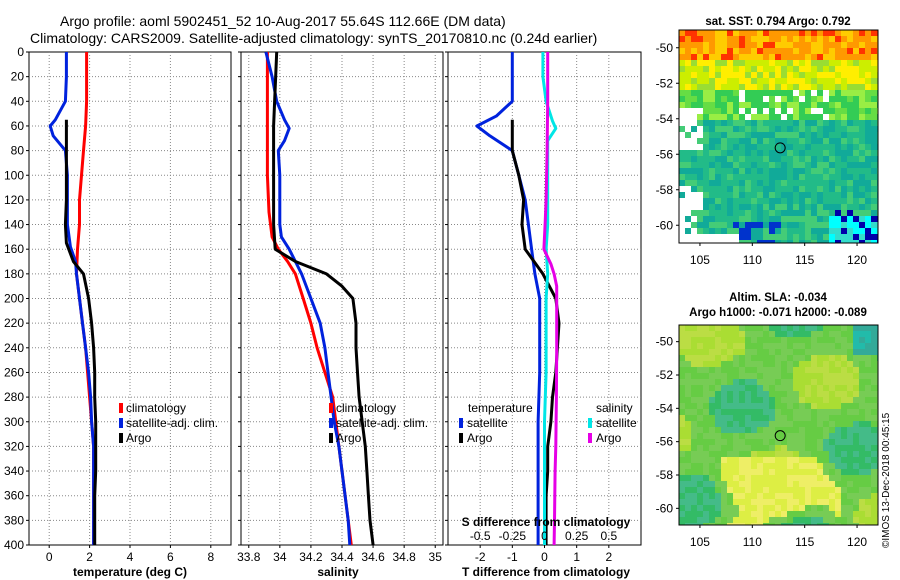 This screenshot has height=580, width=900. Describe the element at coordinates (349, 438) in the screenshot. I see `salinity-legend-argo: Argo` at that location.